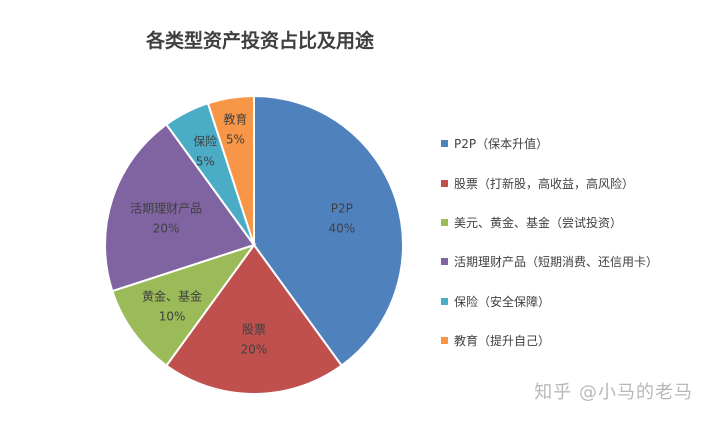  I want to click on slice-label: 保险, so click(205, 140).